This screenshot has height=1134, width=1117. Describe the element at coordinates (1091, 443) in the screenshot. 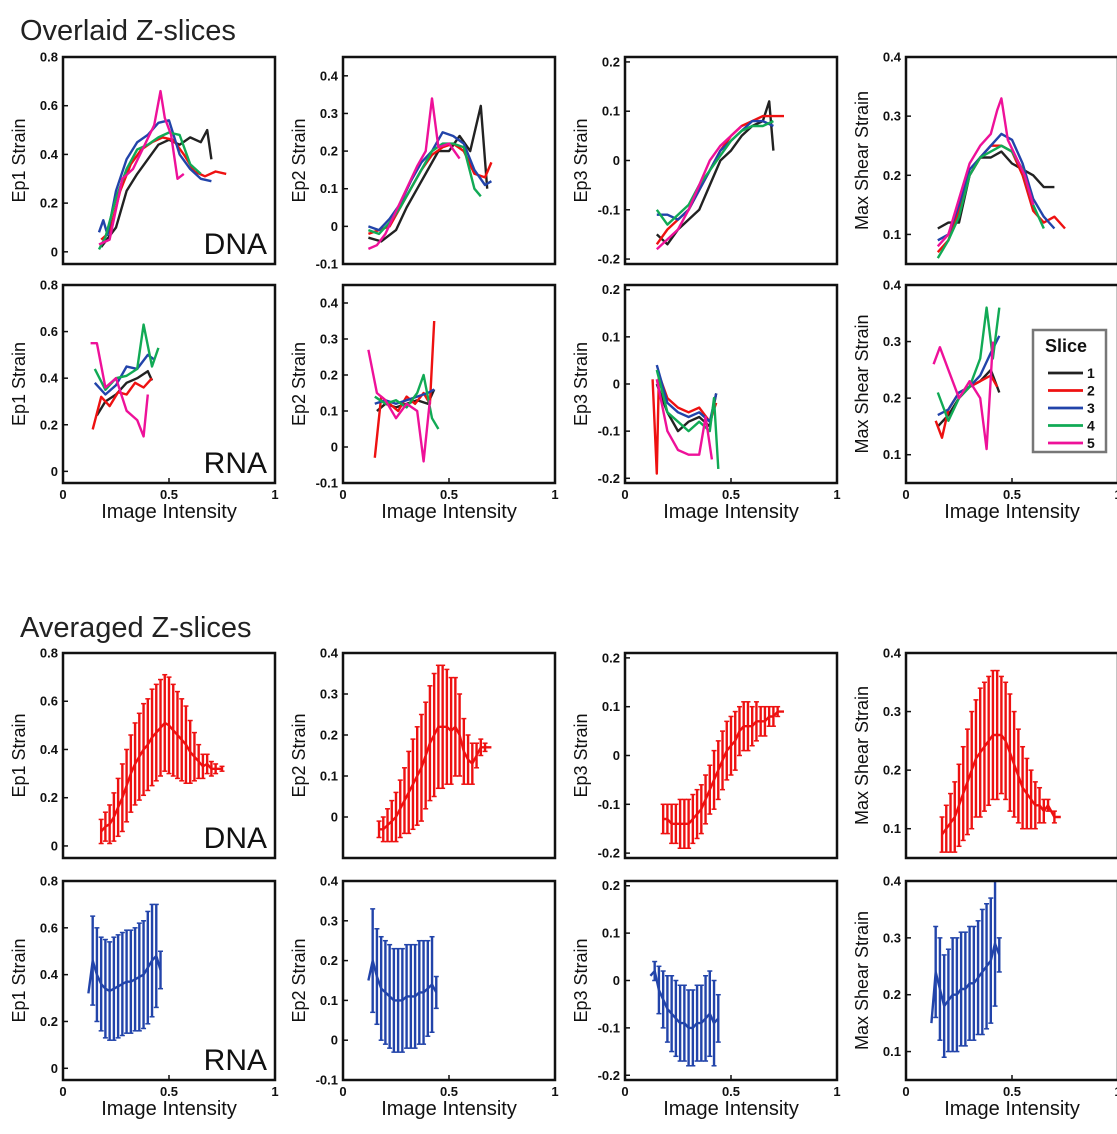

I see `legend-label: 5` at that location.